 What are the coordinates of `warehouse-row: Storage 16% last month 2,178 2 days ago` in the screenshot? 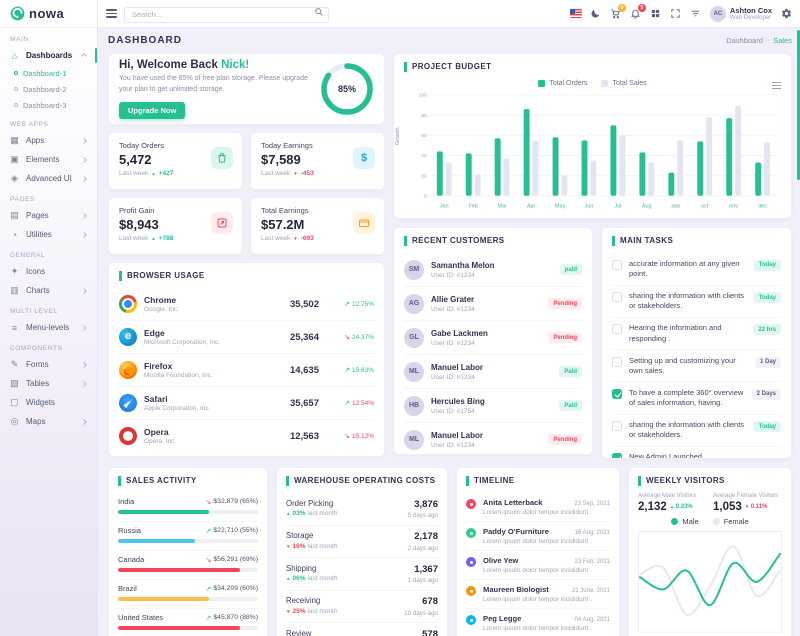 It's located at (362, 542).